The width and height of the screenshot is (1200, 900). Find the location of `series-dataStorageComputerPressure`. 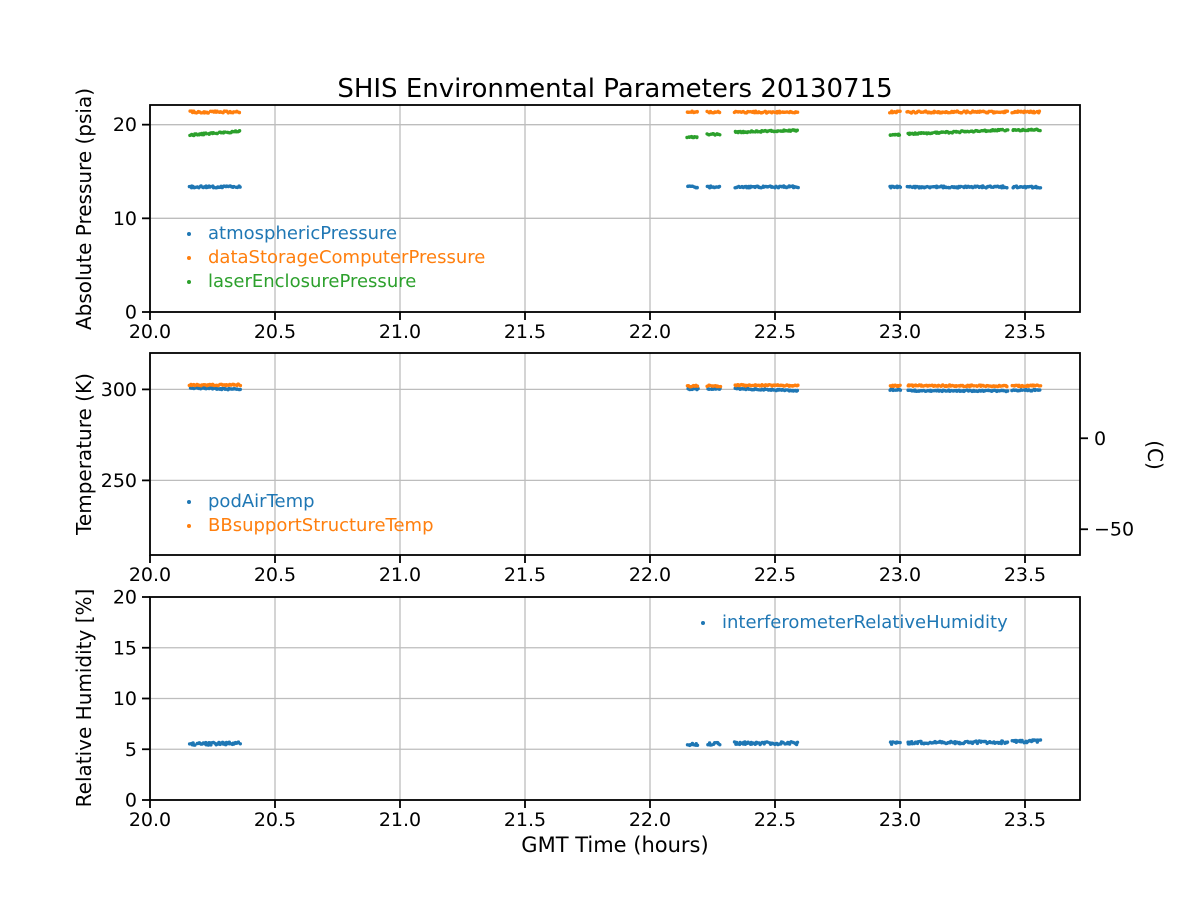

series-dataStorageComputerPressure is located at coordinates (615, 112).